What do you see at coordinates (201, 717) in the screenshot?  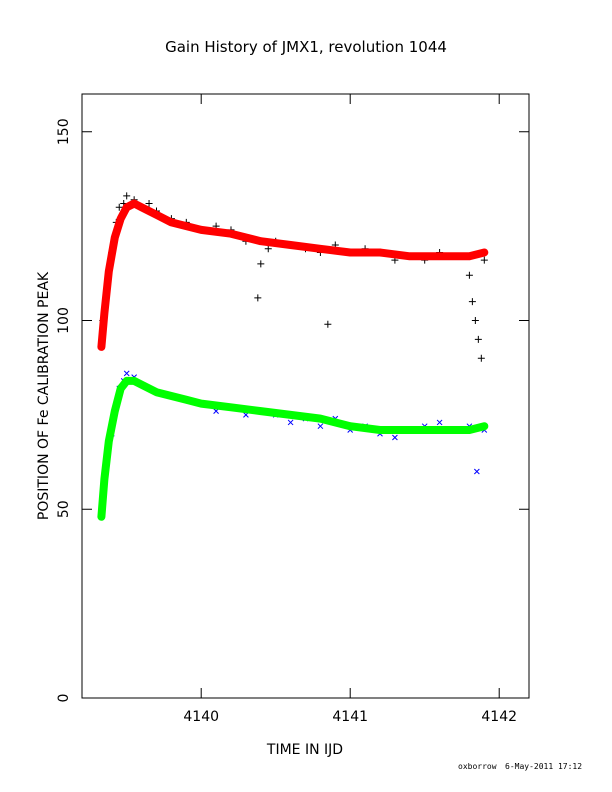 I see `x-tick-label-0: 4140` at bounding box center [201, 717].